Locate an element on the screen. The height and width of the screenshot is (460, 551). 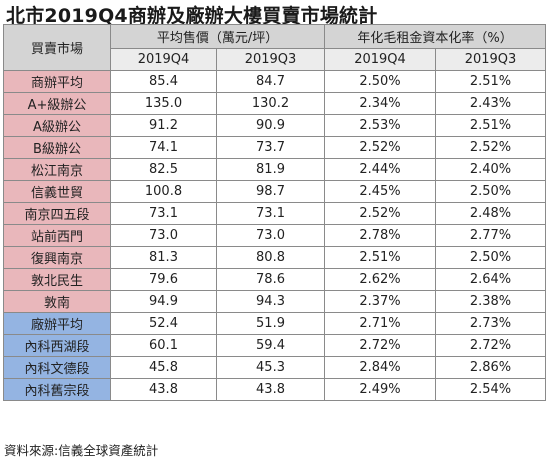
row-name-cell: 復興南京 is located at coordinates (57, 257).